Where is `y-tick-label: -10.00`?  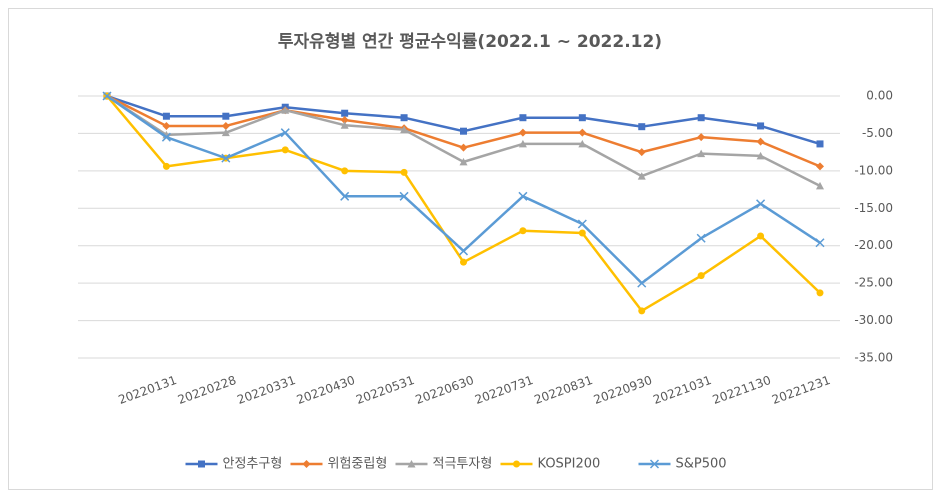
y-tick-label: -10.00 is located at coordinates (873, 170).